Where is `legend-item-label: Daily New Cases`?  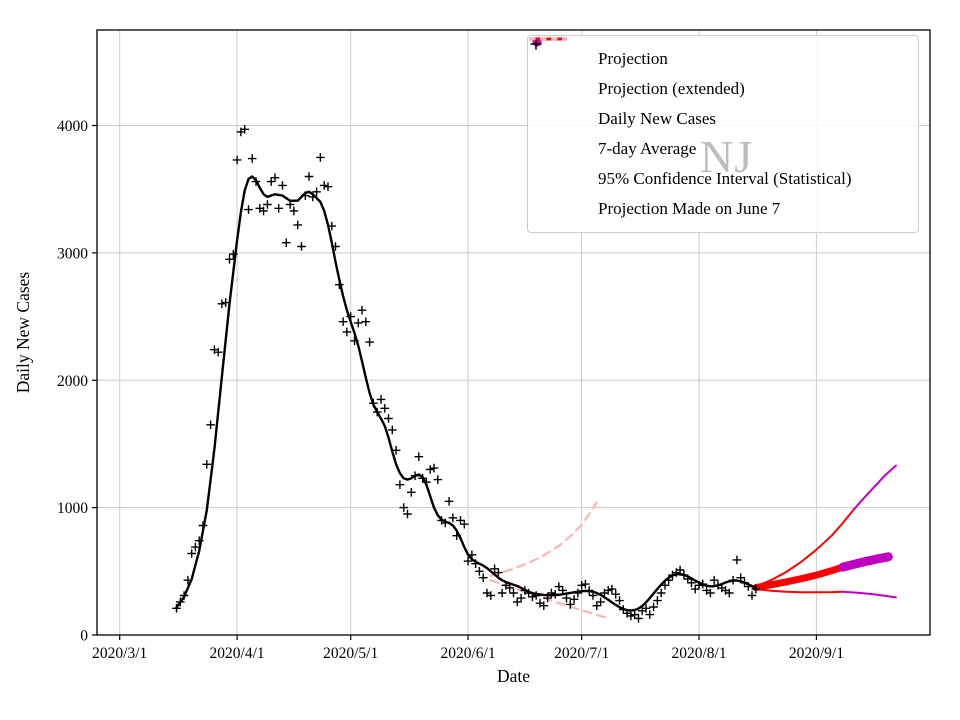
legend-item-label: Daily New Cases is located at coordinates (657, 118).